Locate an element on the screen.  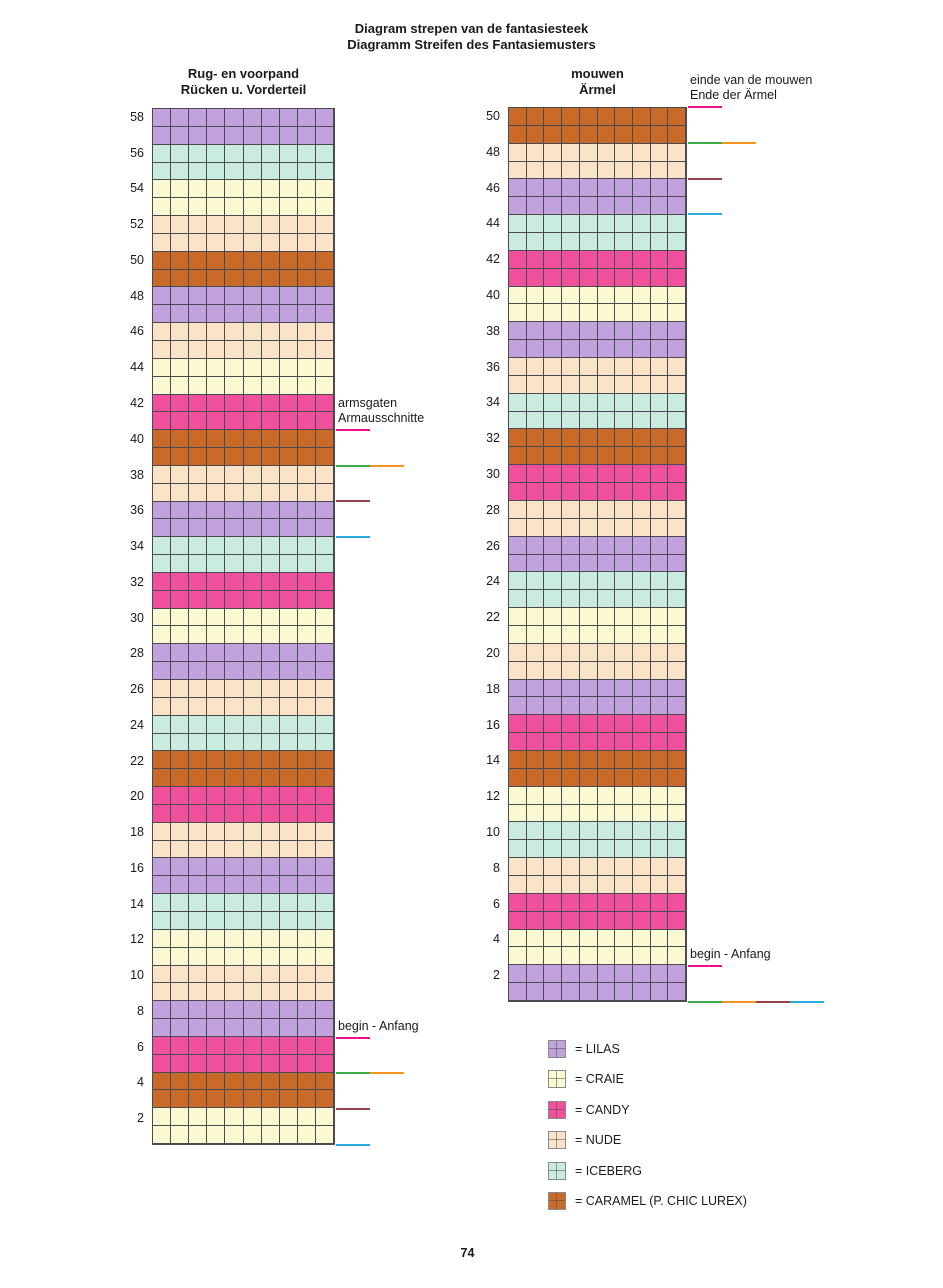
chart-header-sleeves: mouwen Ärmel is located at coordinates (598, 82).